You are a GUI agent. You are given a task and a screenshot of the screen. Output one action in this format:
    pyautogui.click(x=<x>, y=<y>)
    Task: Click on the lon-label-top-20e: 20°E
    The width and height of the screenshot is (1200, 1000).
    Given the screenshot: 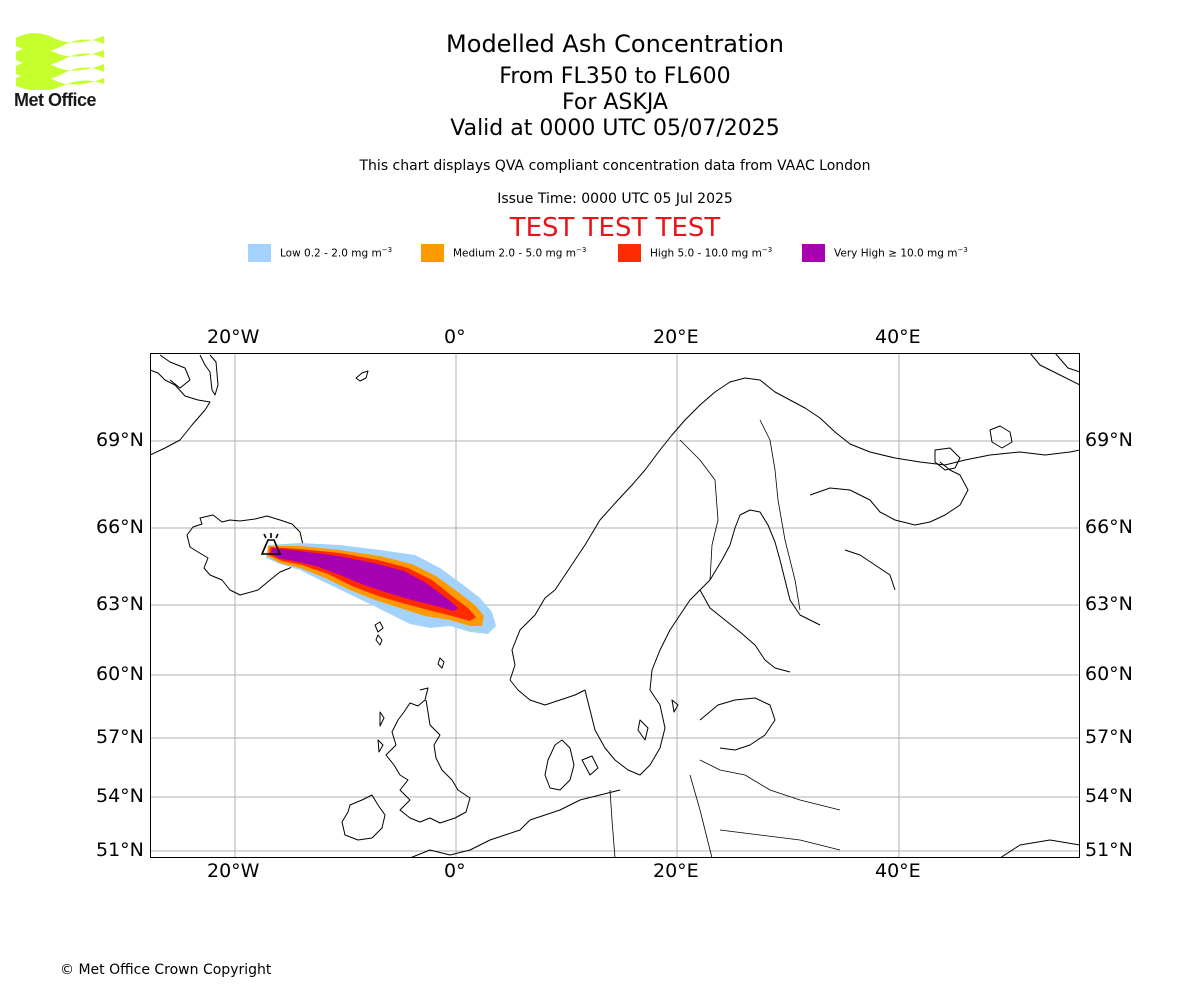 What is the action you would take?
    pyautogui.click(x=676, y=337)
    